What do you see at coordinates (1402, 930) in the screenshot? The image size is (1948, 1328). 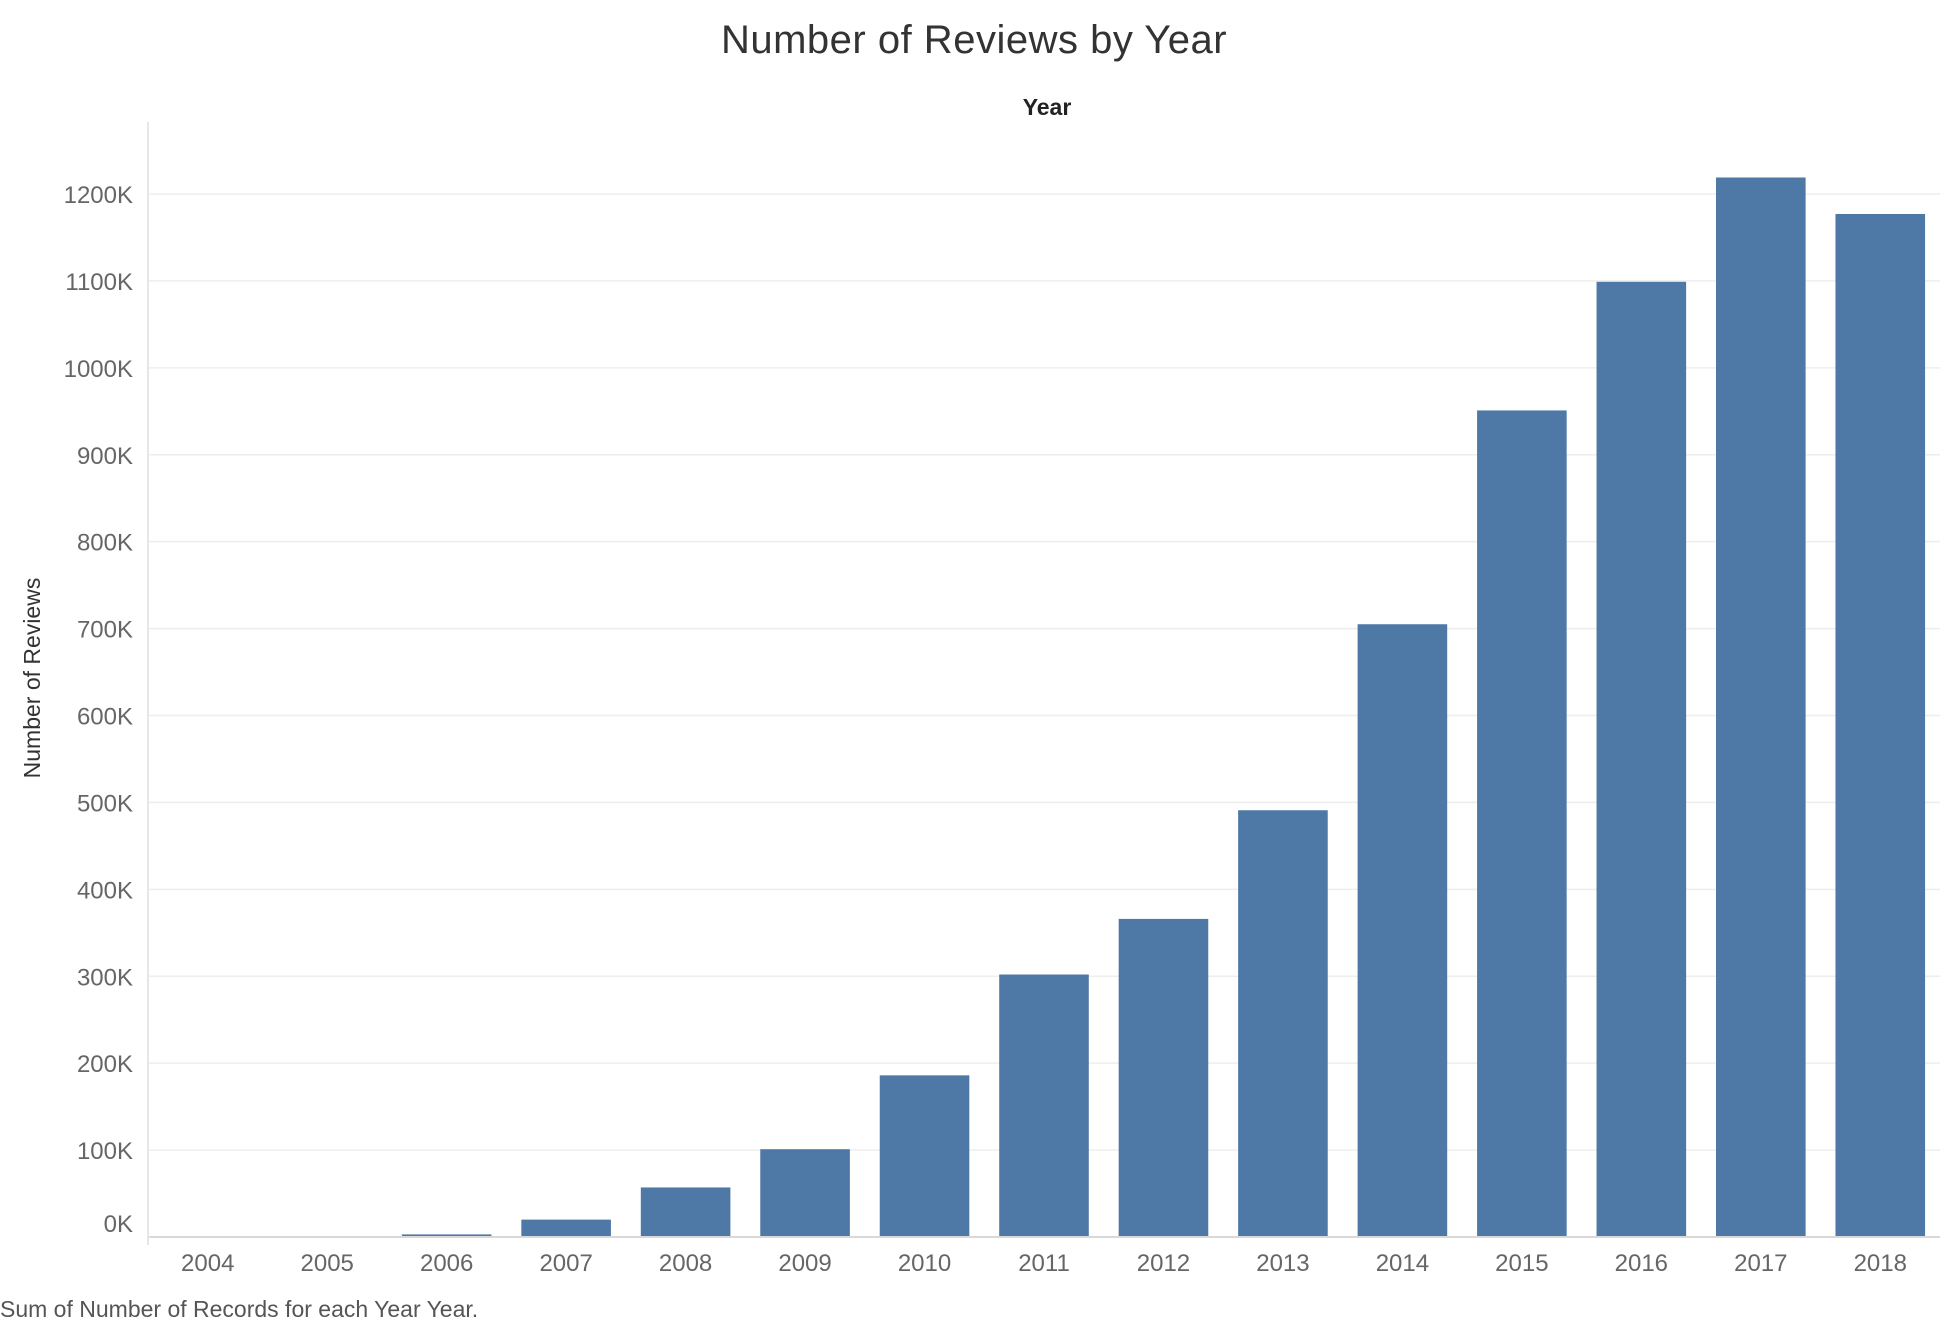 I see `bar-2014` at bounding box center [1402, 930].